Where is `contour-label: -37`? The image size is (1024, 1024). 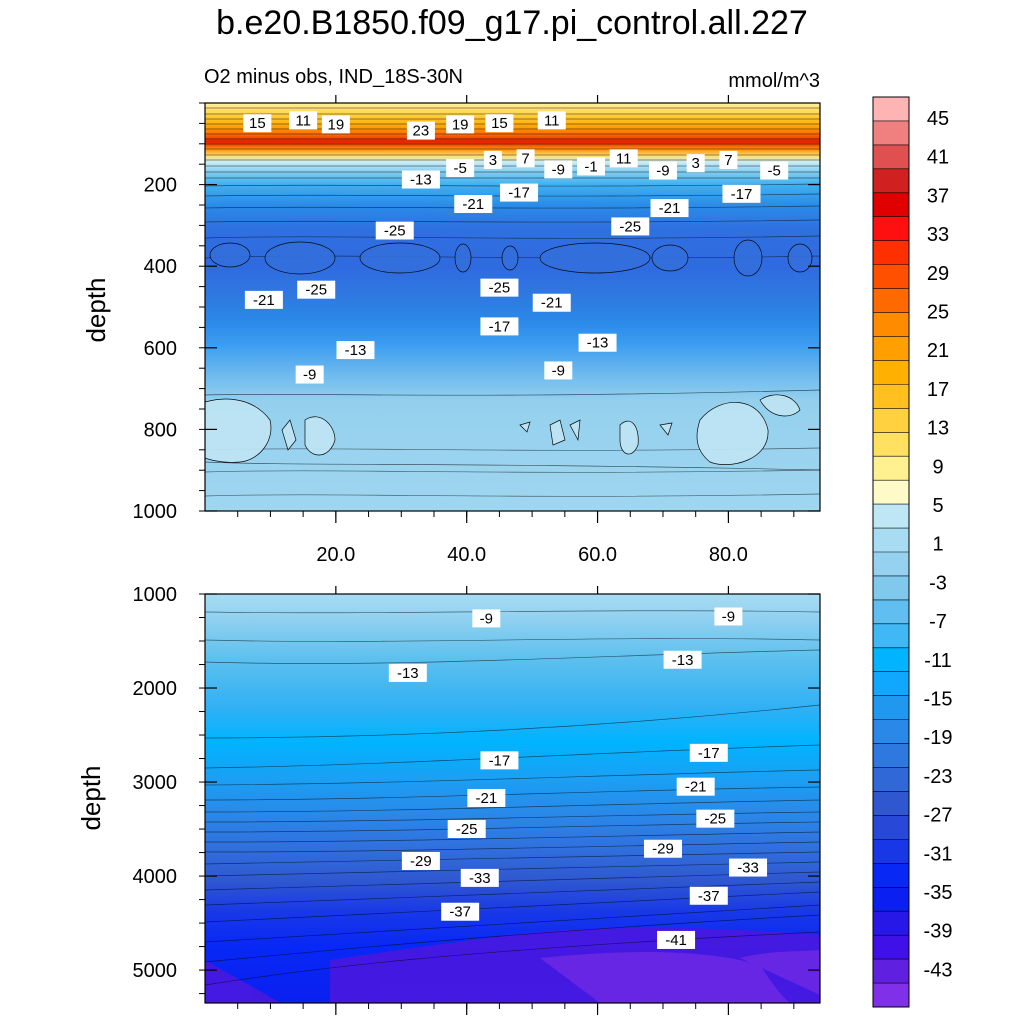
contour-label: -37 is located at coordinates (708, 895).